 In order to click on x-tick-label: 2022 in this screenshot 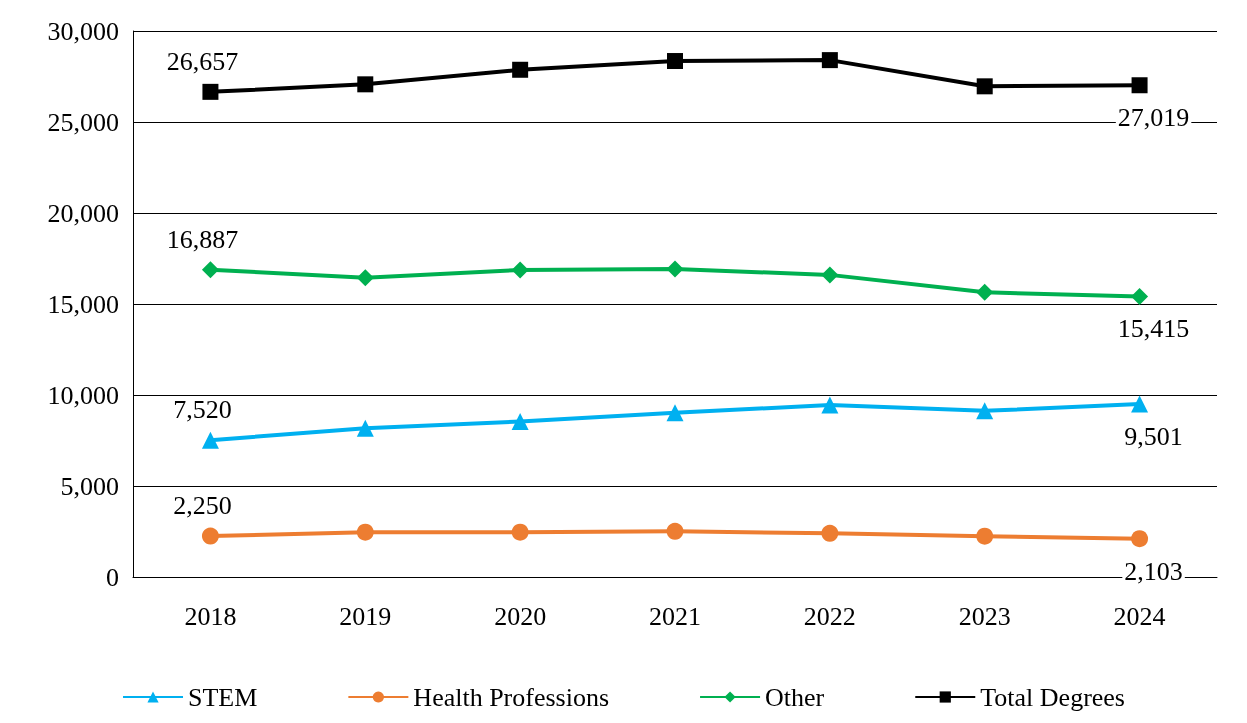, I will do `click(829, 616)`.